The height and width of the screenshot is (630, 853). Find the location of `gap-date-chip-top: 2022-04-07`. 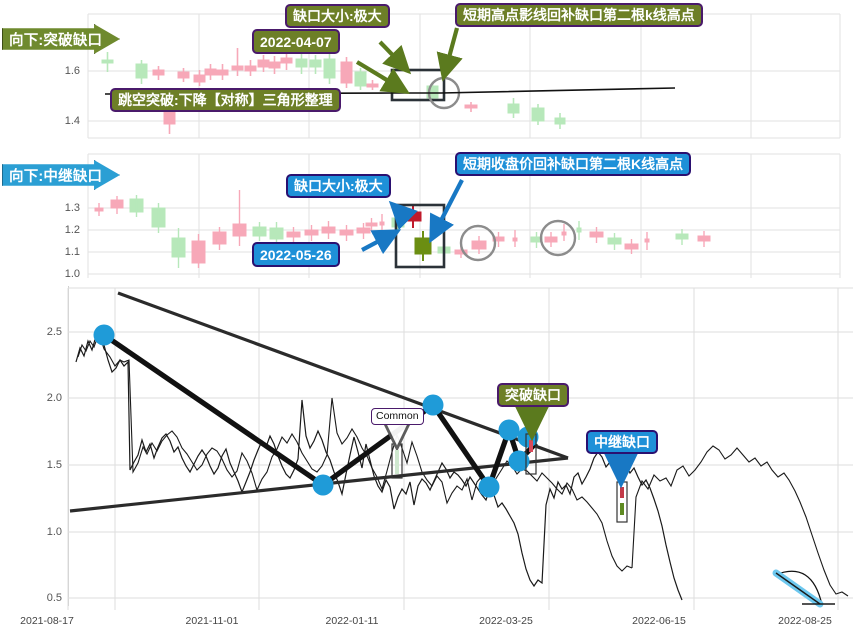

gap-date-chip-top: 2022-04-07 is located at coordinates (296, 41).